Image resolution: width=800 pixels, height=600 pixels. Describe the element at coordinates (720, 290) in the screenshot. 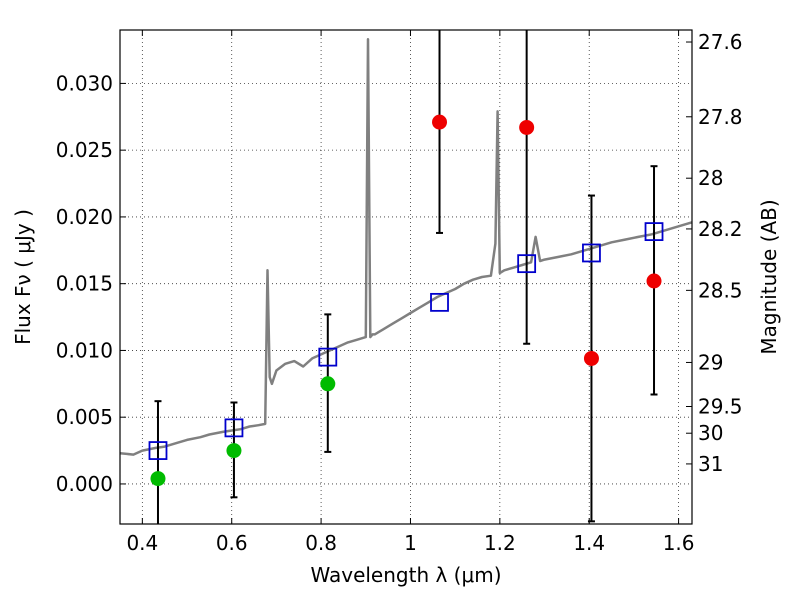

I see `right-tick-label: 28.5` at that location.